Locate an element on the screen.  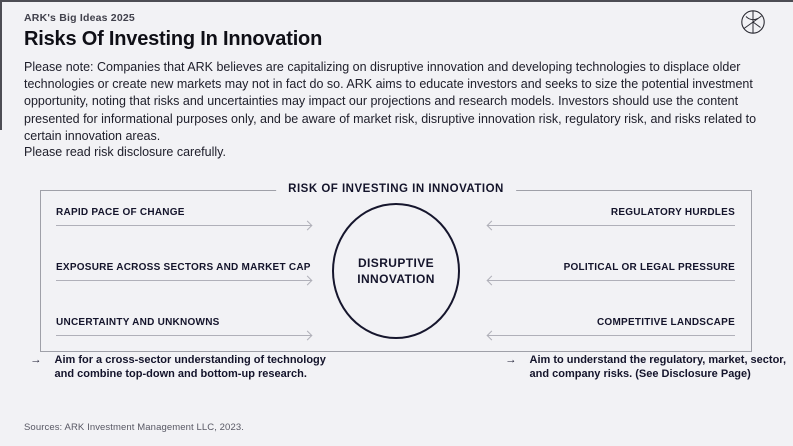
risk-item-uncertainty: UNCERTAINTY AND UNKNOWNS is located at coordinates (138, 322).